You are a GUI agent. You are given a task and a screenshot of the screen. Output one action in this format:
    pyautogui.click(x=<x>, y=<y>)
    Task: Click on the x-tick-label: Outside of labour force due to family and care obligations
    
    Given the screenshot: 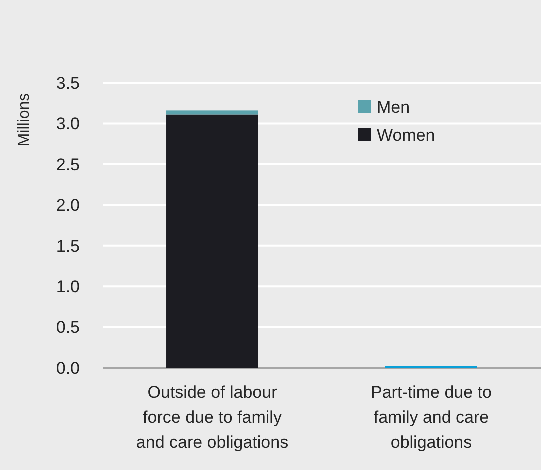 What is the action you would take?
    pyautogui.click(x=212, y=417)
    